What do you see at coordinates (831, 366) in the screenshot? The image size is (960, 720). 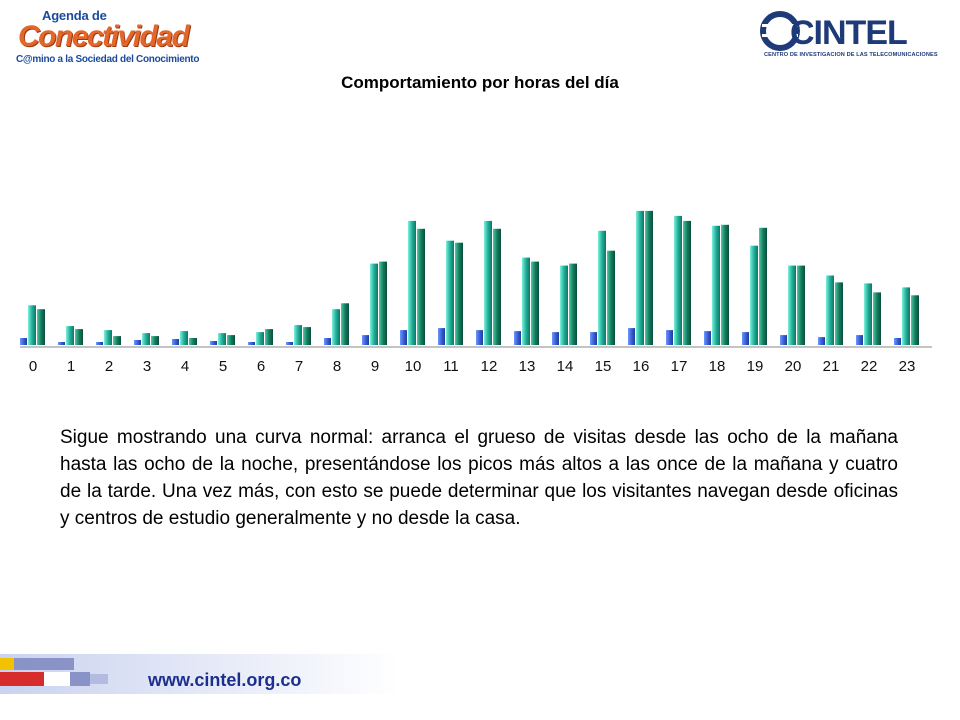 I see `x-tick-label: 21` at bounding box center [831, 366].